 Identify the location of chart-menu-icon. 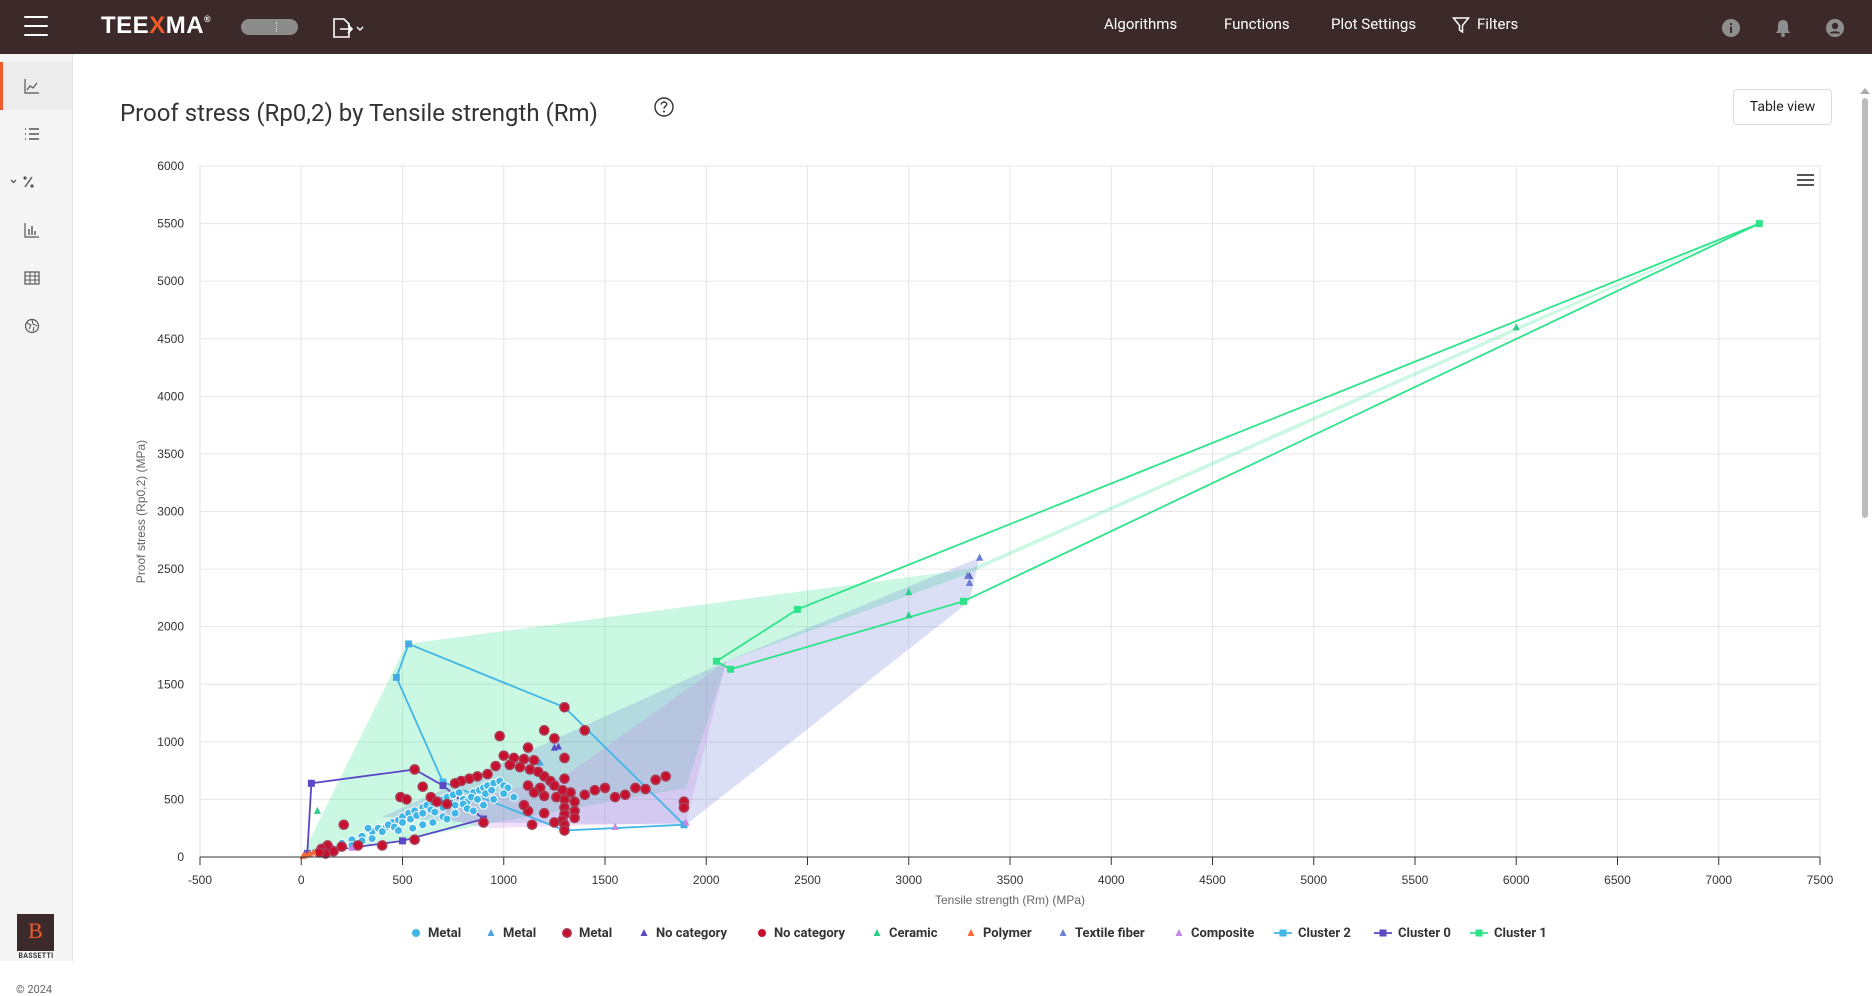
(1805, 181).